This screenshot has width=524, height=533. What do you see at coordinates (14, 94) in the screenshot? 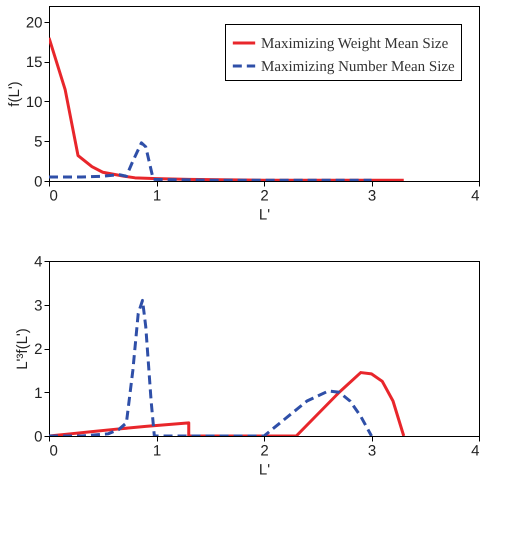
I see `y-axis-title: f(L')` at bounding box center [14, 94].